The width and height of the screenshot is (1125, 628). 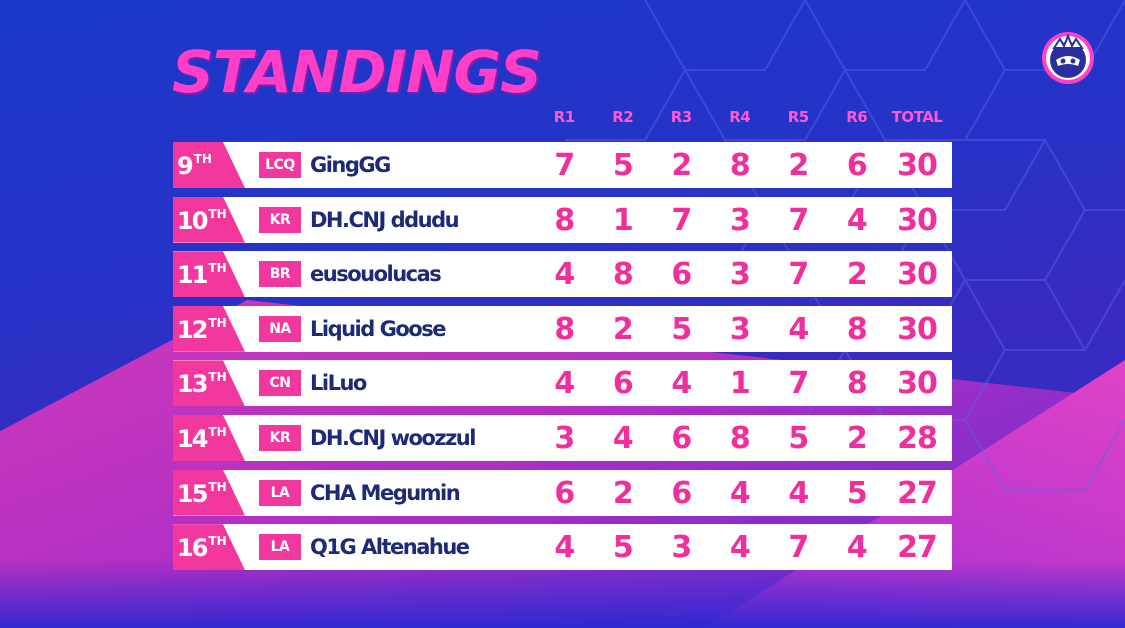 What do you see at coordinates (385, 219) in the screenshot?
I see `player-name: DH.CNJ ddudu` at bounding box center [385, 219].